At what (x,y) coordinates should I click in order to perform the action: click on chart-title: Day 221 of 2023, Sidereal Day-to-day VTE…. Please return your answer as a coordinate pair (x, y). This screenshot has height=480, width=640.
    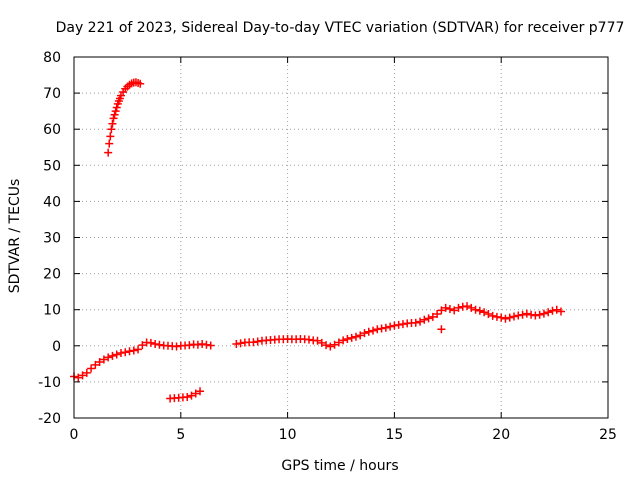
    Looking at the image, I should click on (340, 28).